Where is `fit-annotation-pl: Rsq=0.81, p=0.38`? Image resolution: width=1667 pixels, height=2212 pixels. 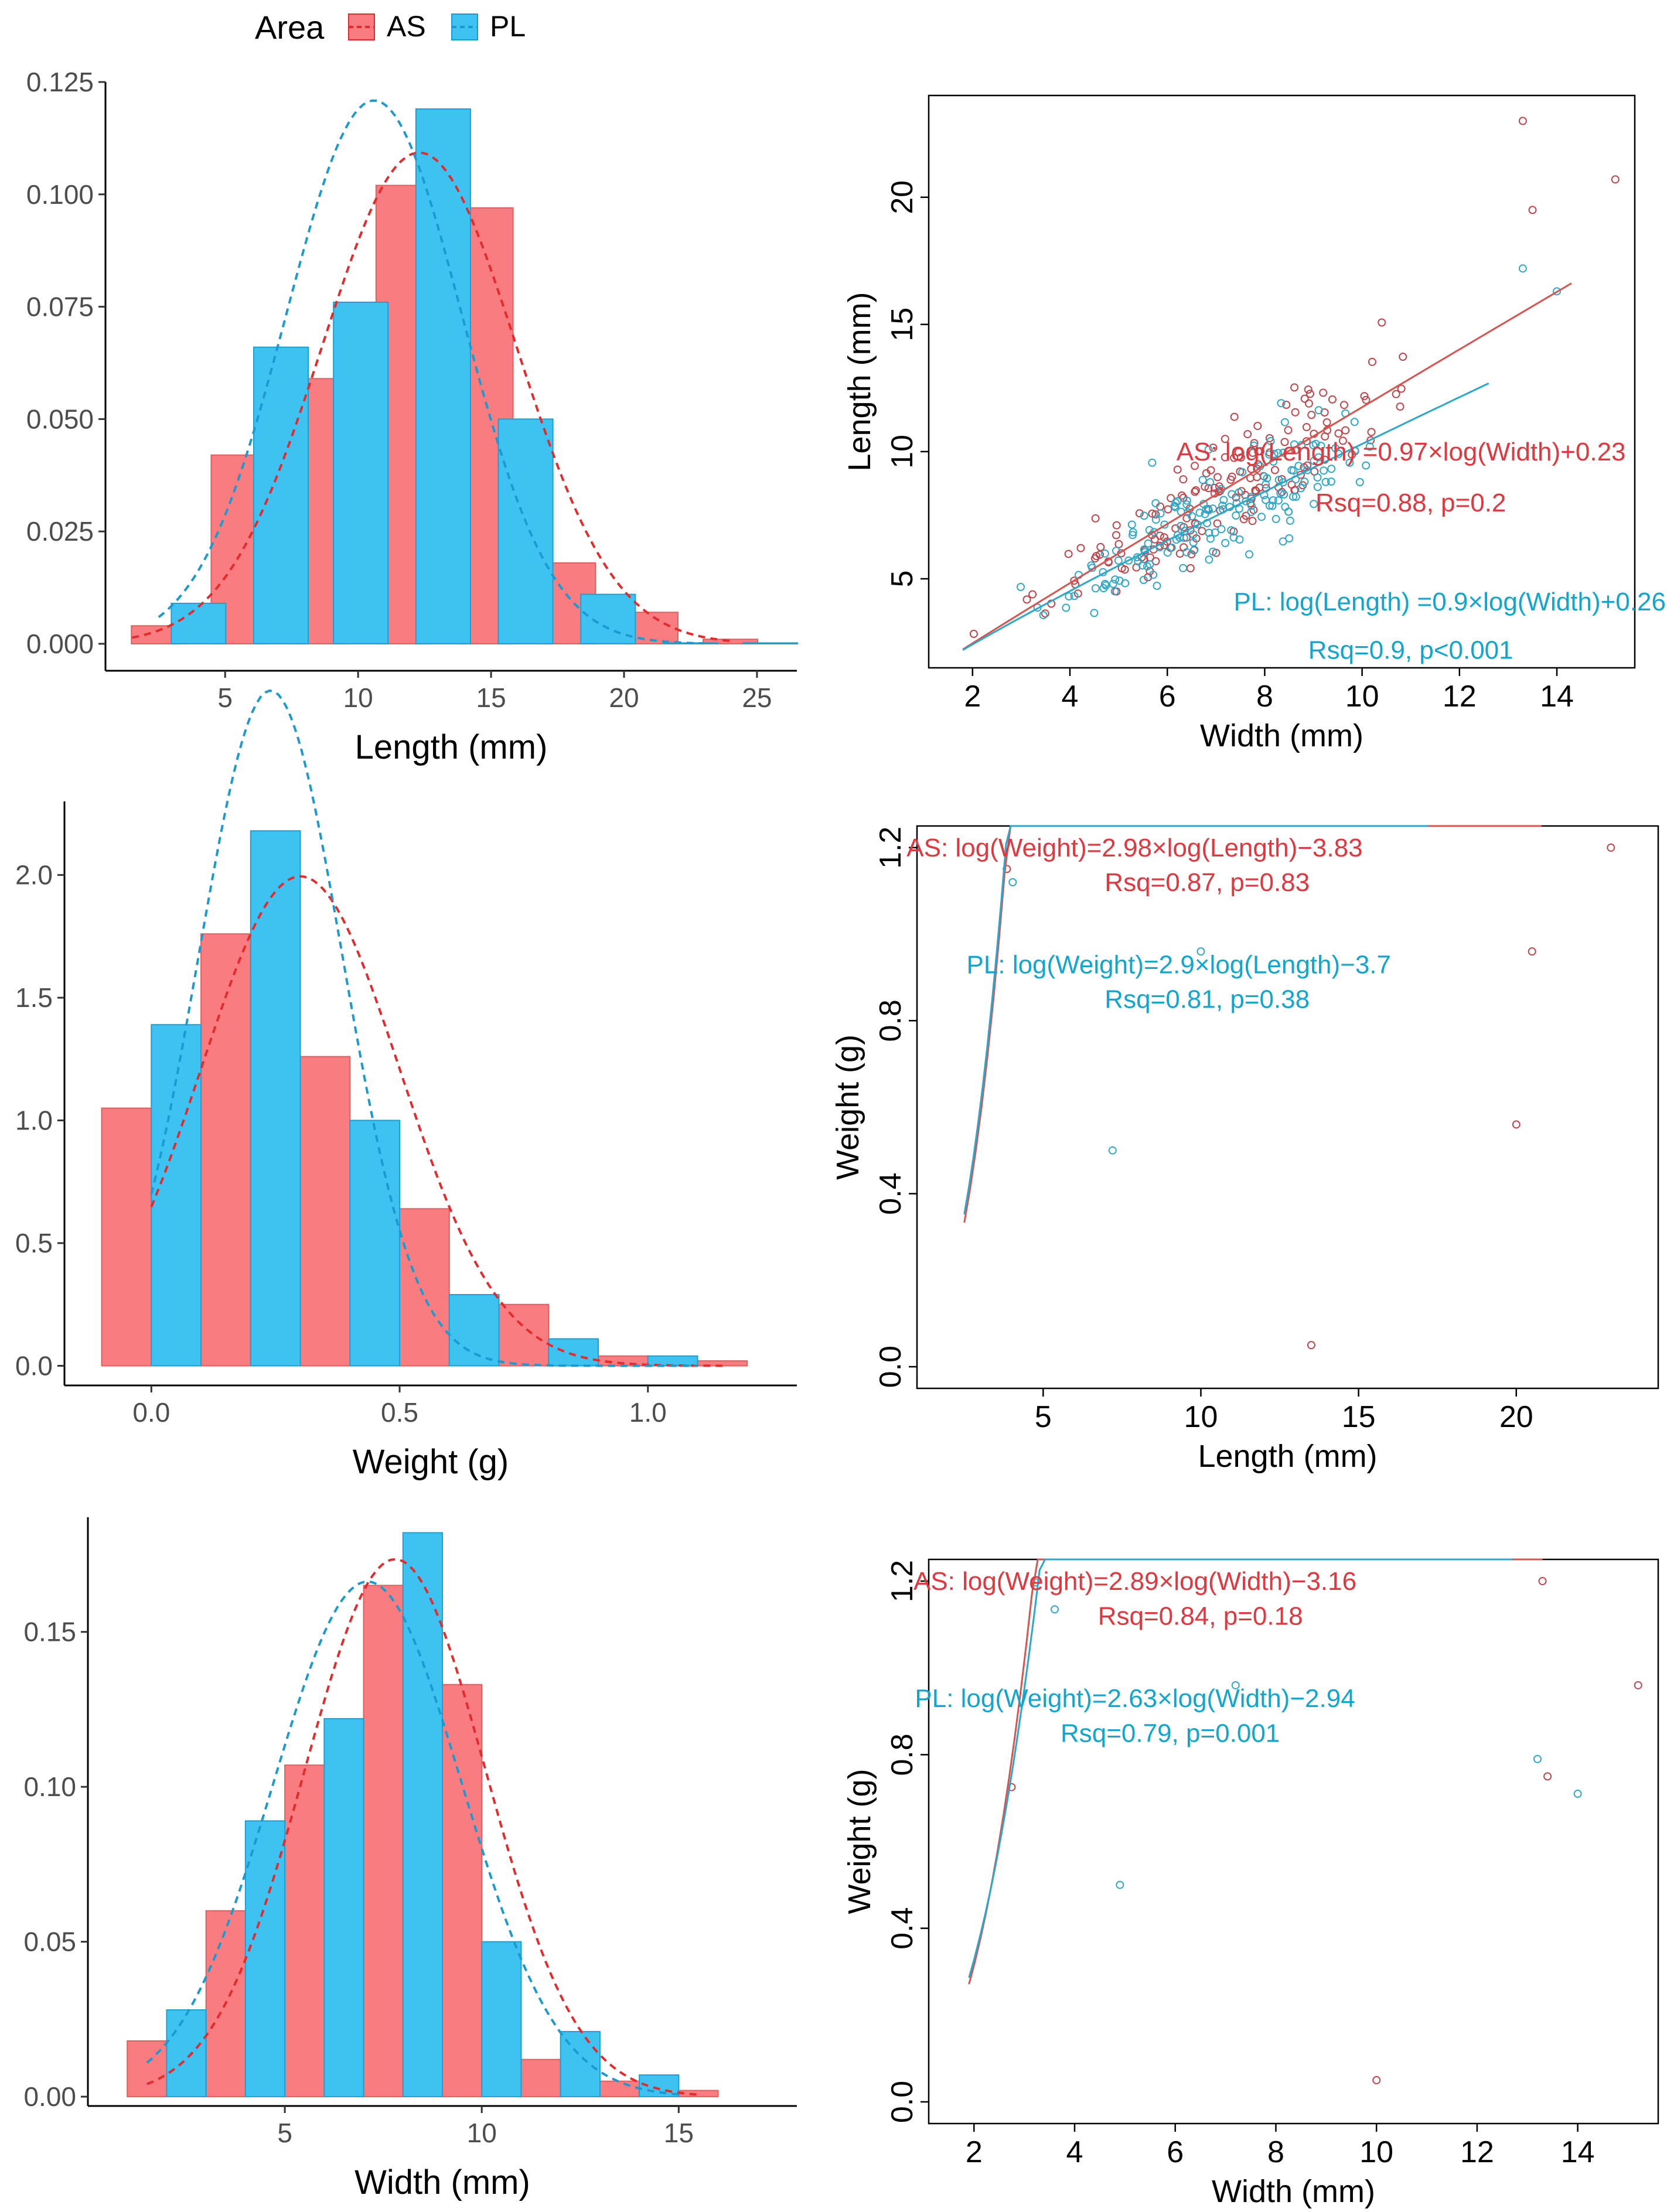 fit-annotation-pl: Rsq=0.81, p=0.38 is located at coordinates (1207, 999).